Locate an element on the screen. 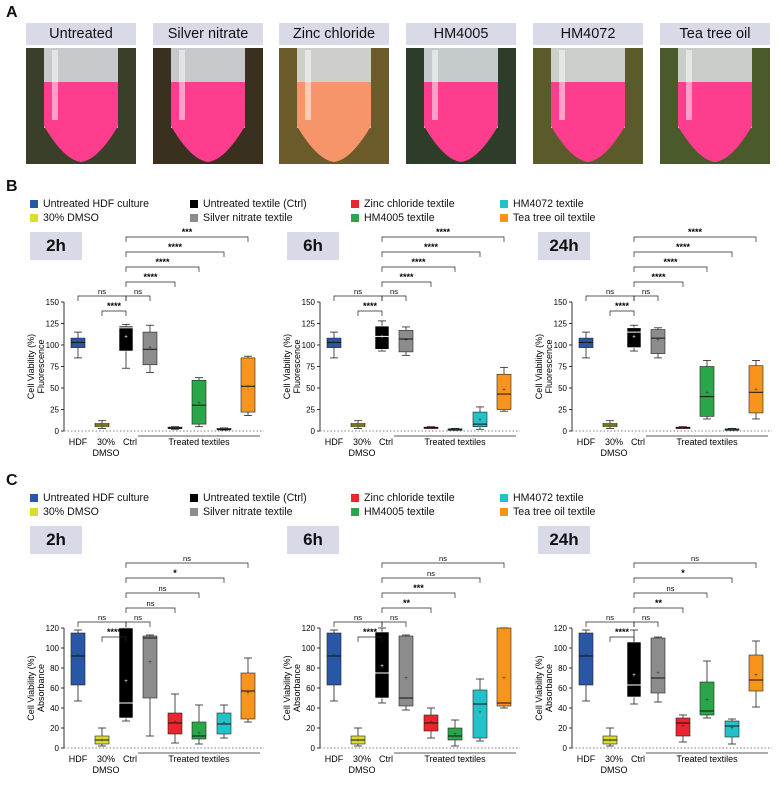 This screenshot has height=796, width=779. y-tick-label: 0 is located at coordinates (313, 431).